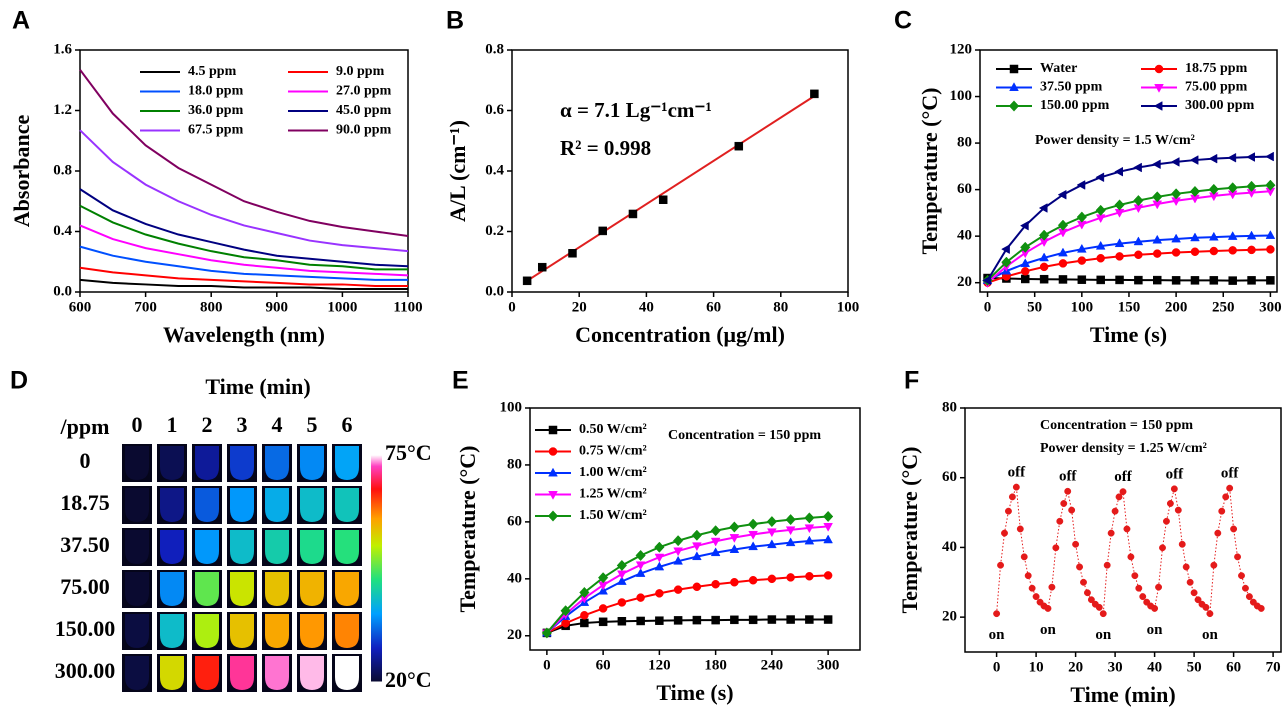 The image size is (1283, 708). Describe the element at coordinates (376, 568) in the screenshot. I see `colorbar` at that location.